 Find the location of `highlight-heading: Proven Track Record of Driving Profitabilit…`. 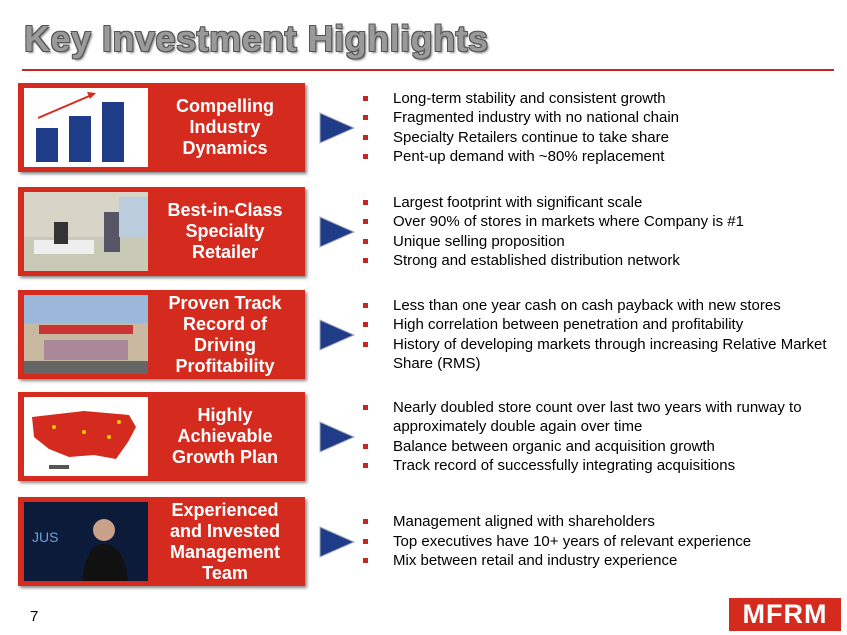

highlight-heading: Proven Track Record of Driving Profitabilit… is located at coordinates (225, 334).